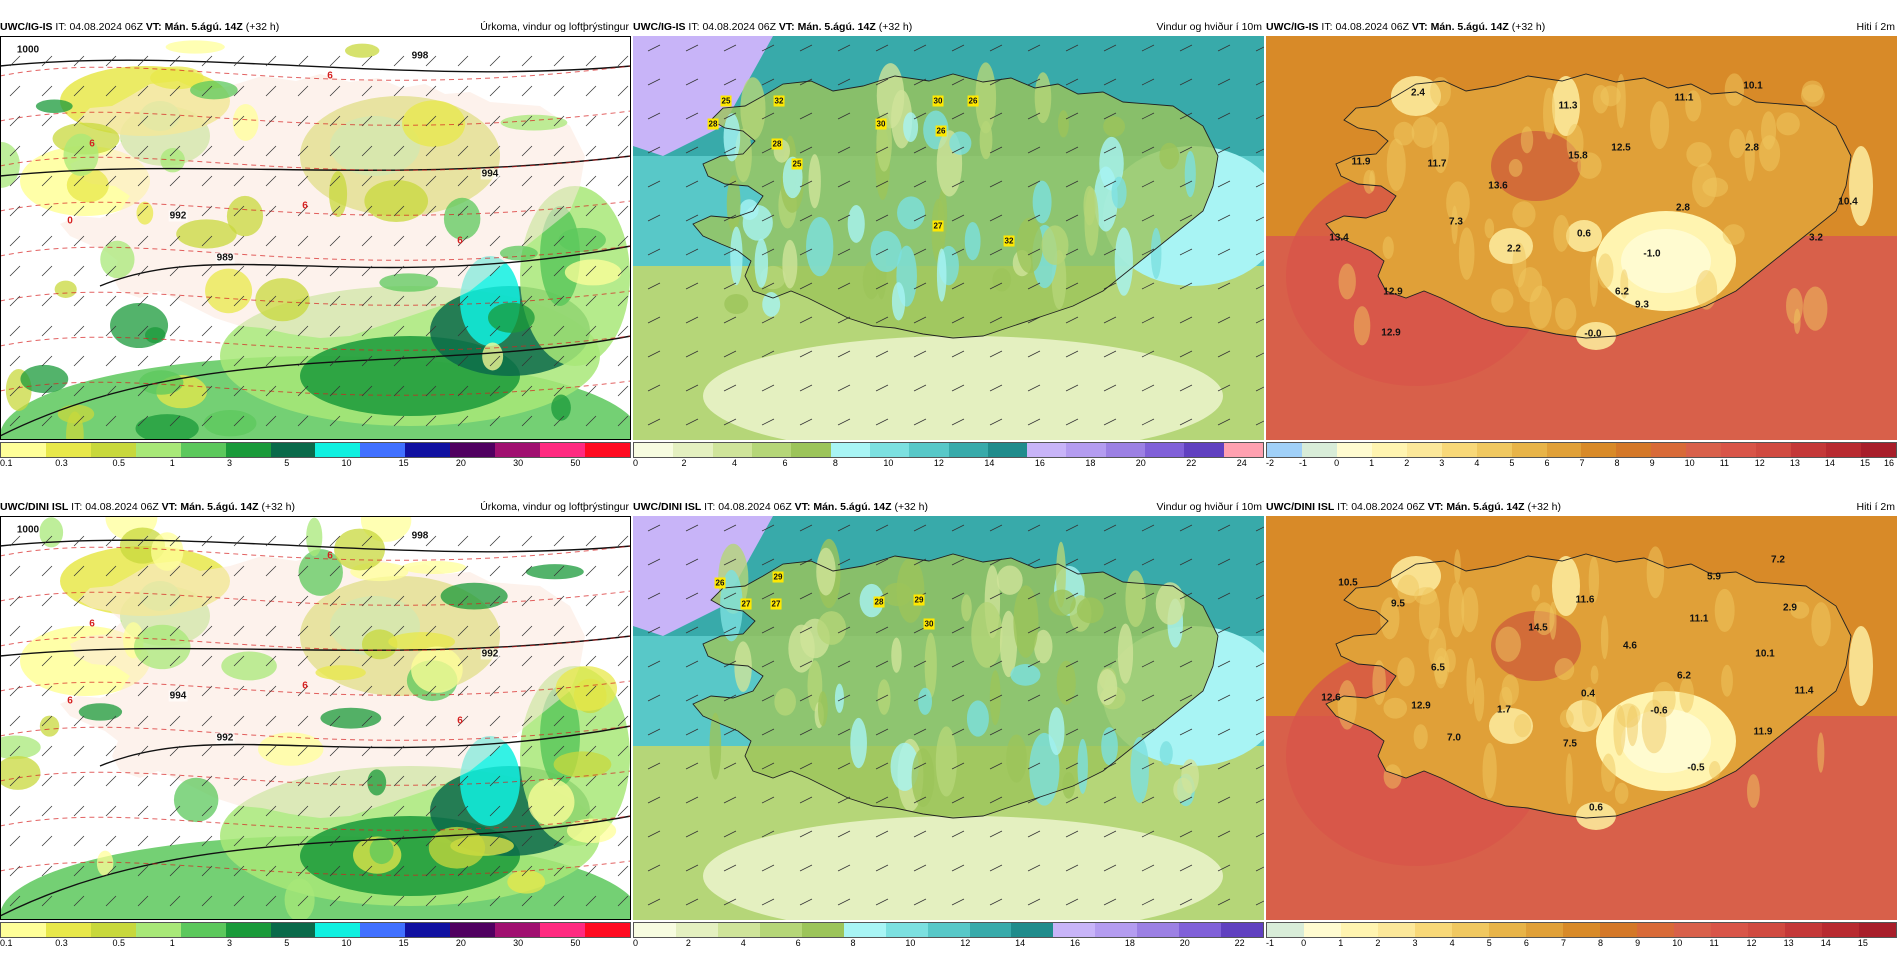 This screenshot has width=1900, height=958. I want to click on legend-ticks: -2 -1 0 1 2 3 4 5 6 7 8 9 10 11 12 13 14 15 16, so click(1581, 464).